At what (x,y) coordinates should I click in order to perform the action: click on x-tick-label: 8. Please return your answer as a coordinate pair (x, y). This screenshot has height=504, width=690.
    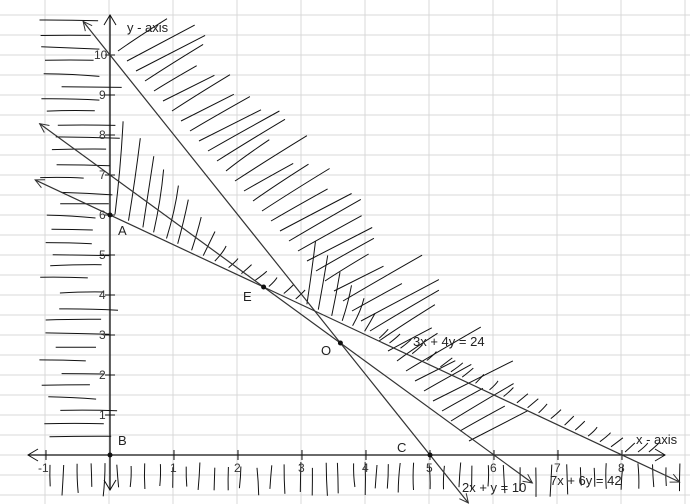
    Looking at the image, I should click on (621, 468).